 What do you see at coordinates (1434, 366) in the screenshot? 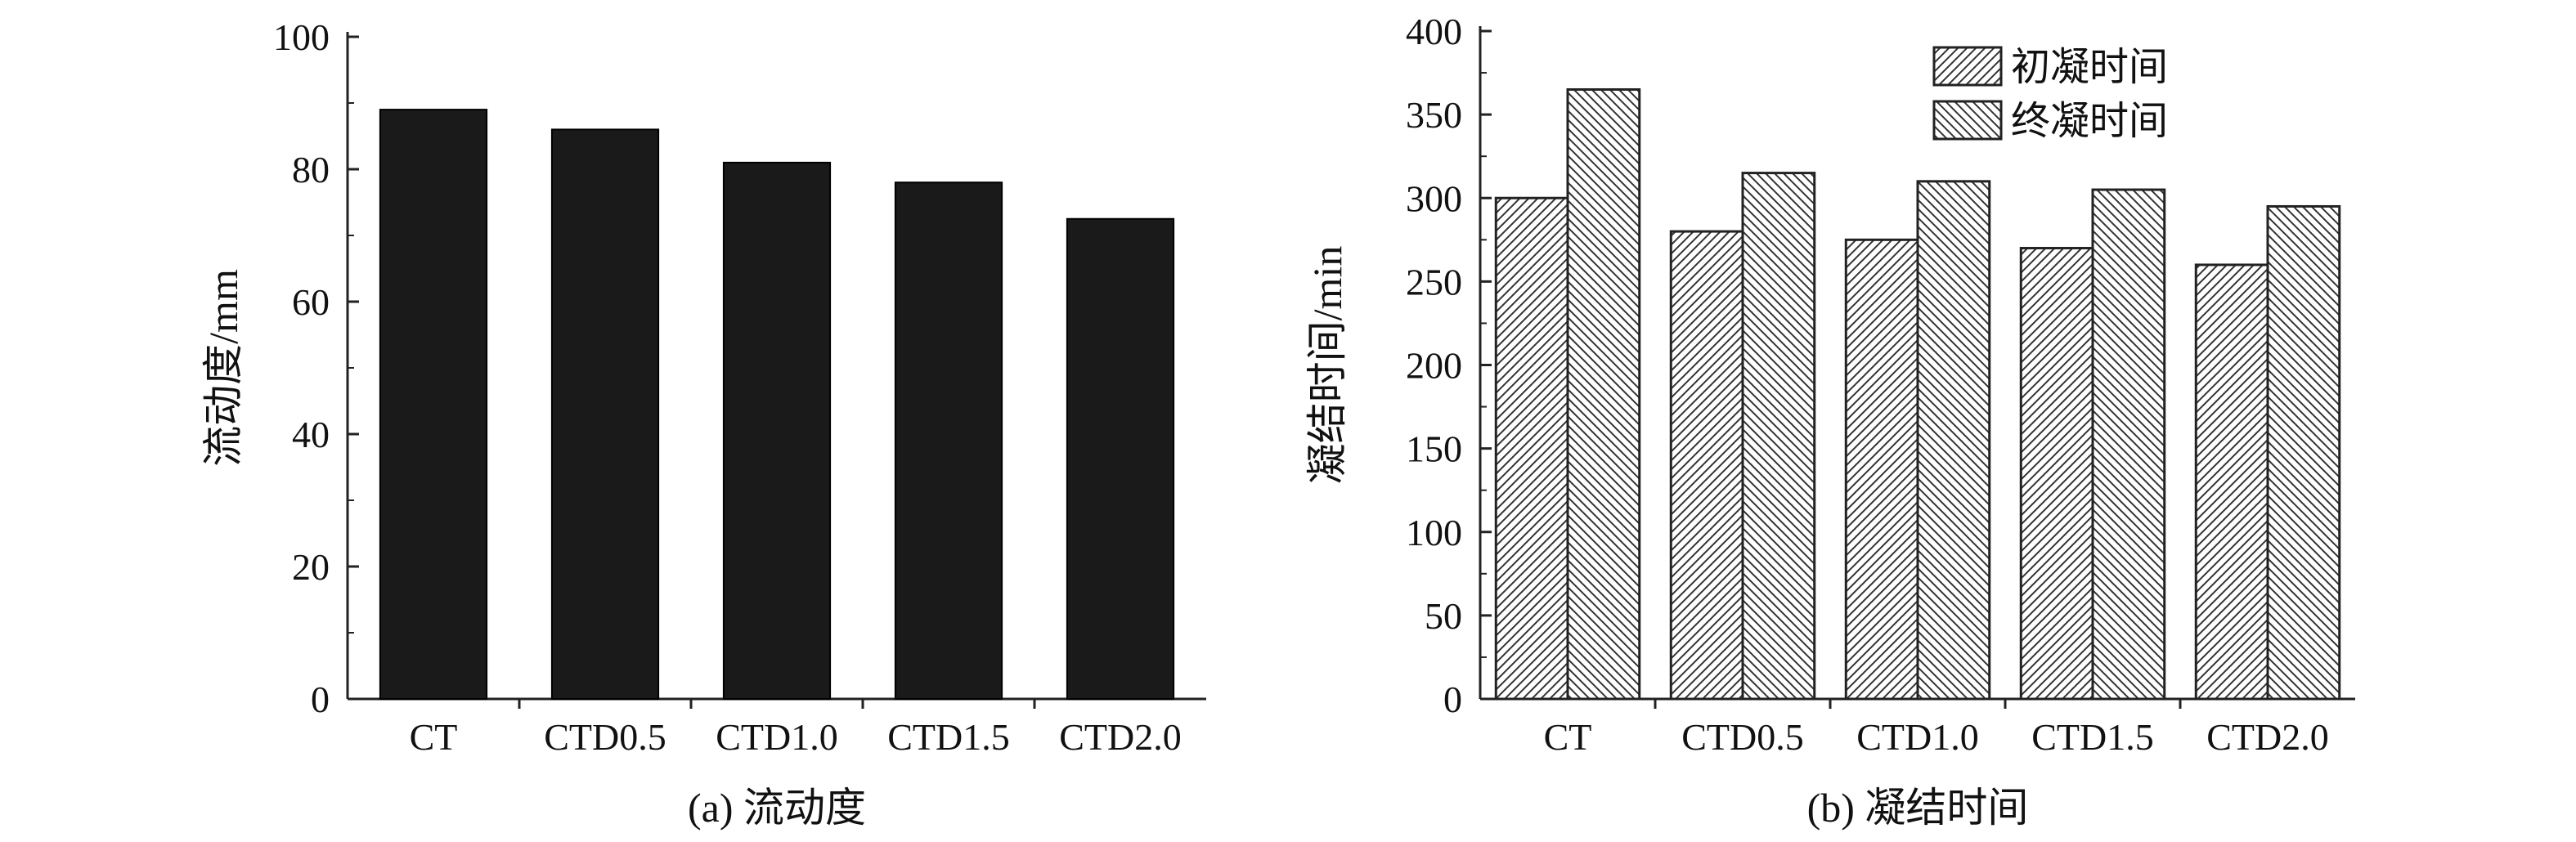
I see `y-tick-label: 200` at bounding box center [1434, 366].